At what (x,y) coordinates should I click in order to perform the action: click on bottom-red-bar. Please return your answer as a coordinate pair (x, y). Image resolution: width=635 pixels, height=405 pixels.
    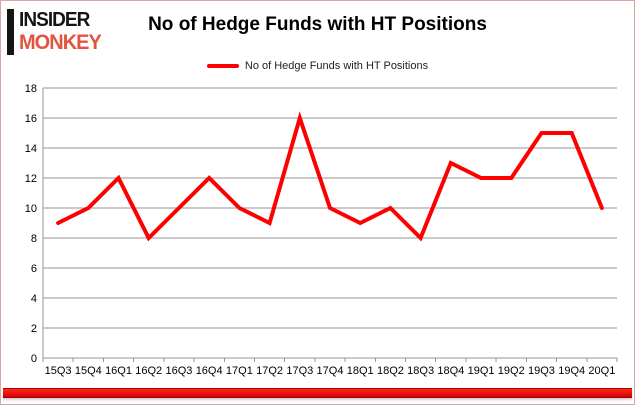
    Looking at the image, I should click on (317, 393).